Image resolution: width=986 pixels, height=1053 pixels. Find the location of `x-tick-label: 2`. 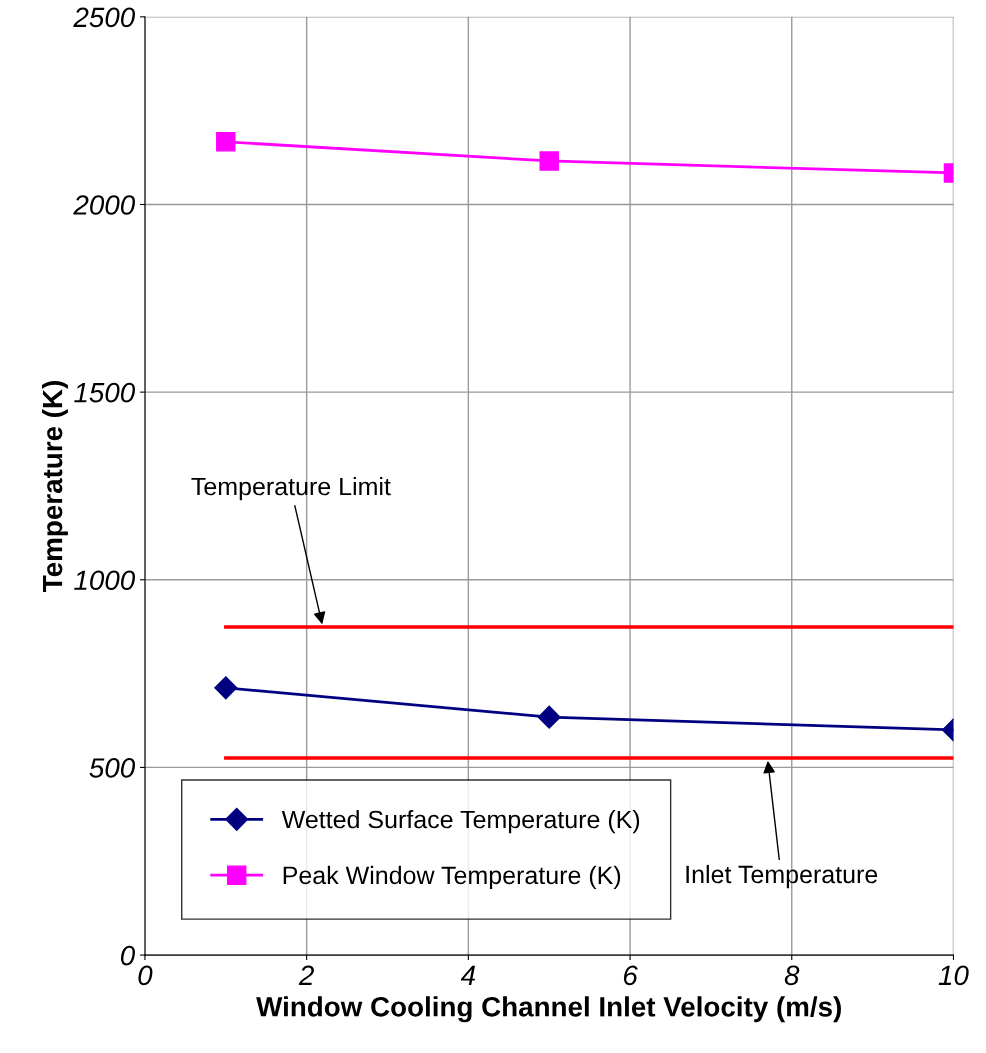

x-tick-label: 2 is located at coordinates (306, 975).